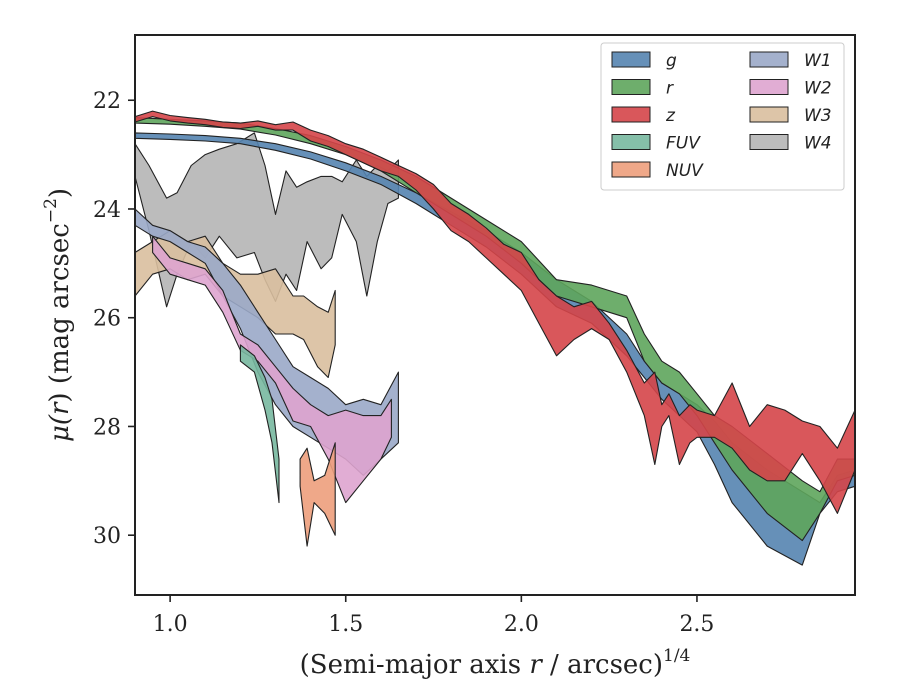  I want to click on legend-swatch-w1, so click(769, 59).